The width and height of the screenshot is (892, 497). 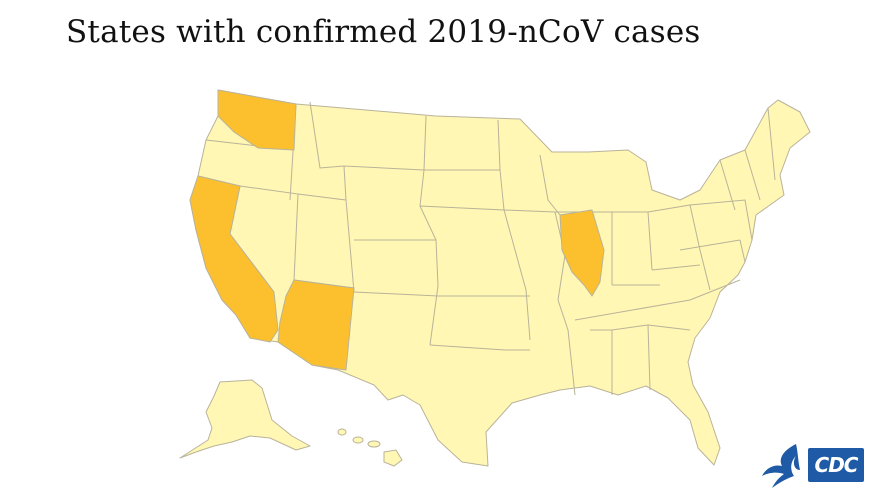 I want to click on state-illinois, so click(x=582, y=253).